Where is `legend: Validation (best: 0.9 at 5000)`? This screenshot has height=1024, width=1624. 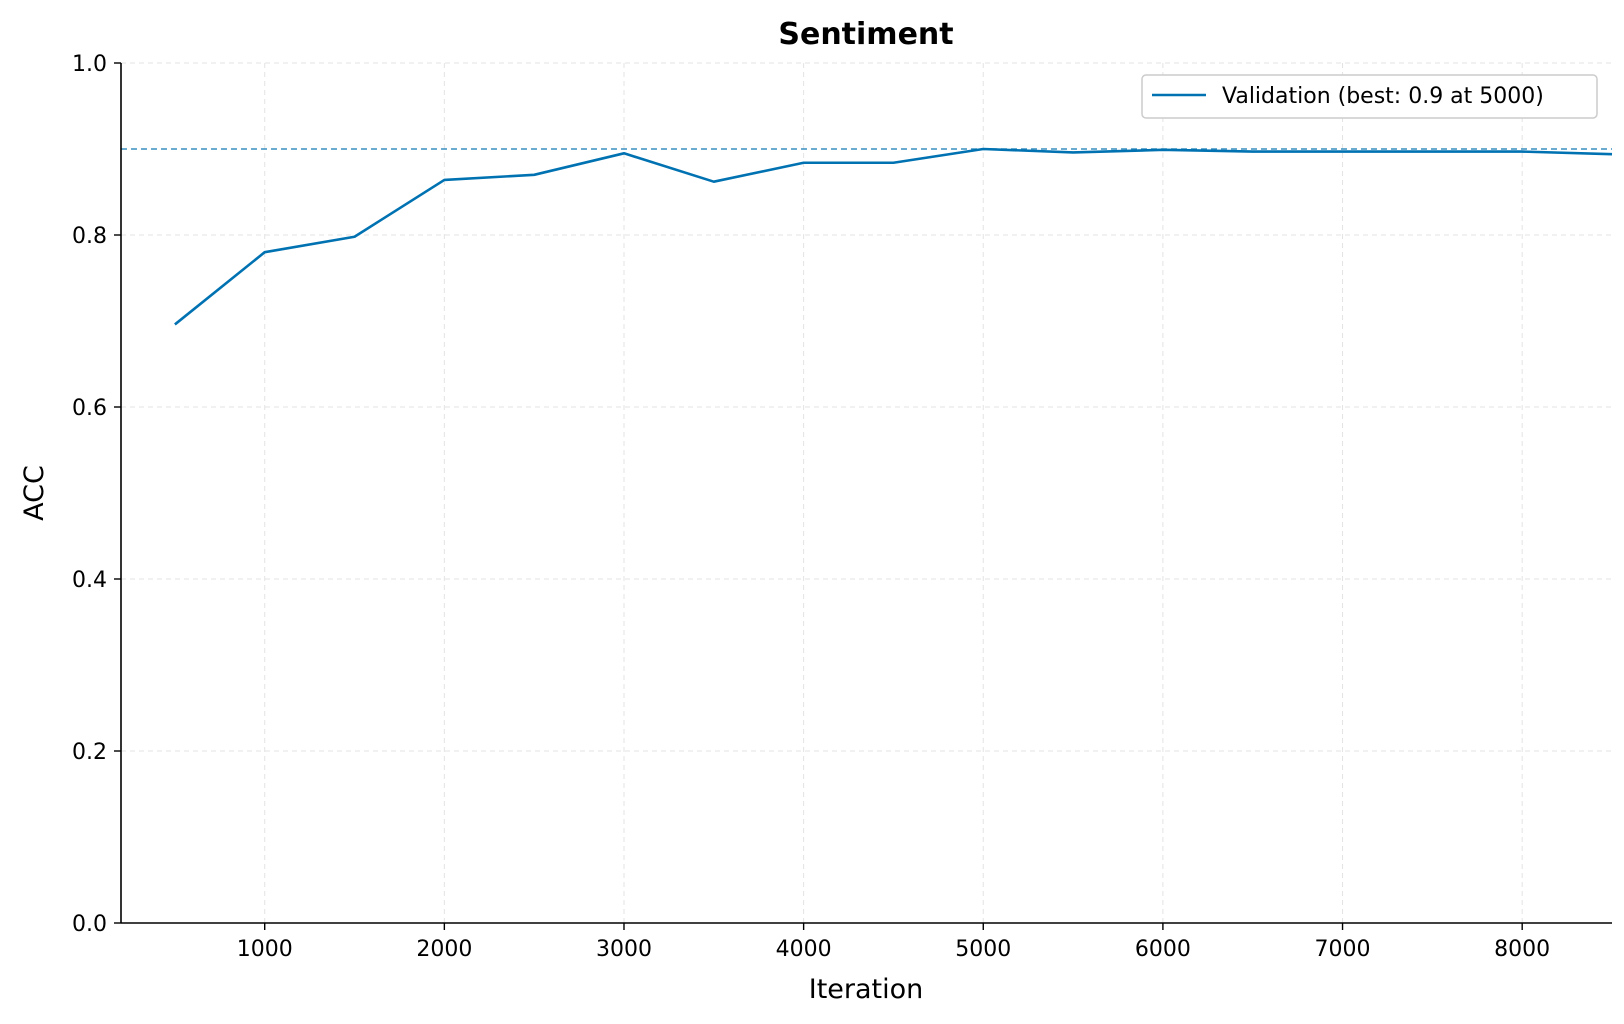 legend: Validation (best: 0.9 at 5000) is located at coordinates (1369, 96).